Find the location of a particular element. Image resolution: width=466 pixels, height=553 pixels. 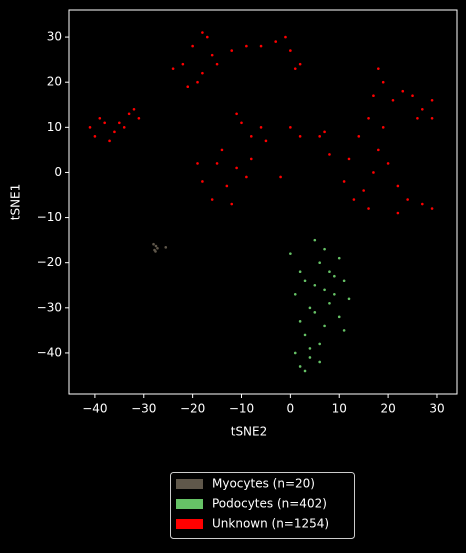

y-tick-label: −30 is located at coordinates (49, 307).